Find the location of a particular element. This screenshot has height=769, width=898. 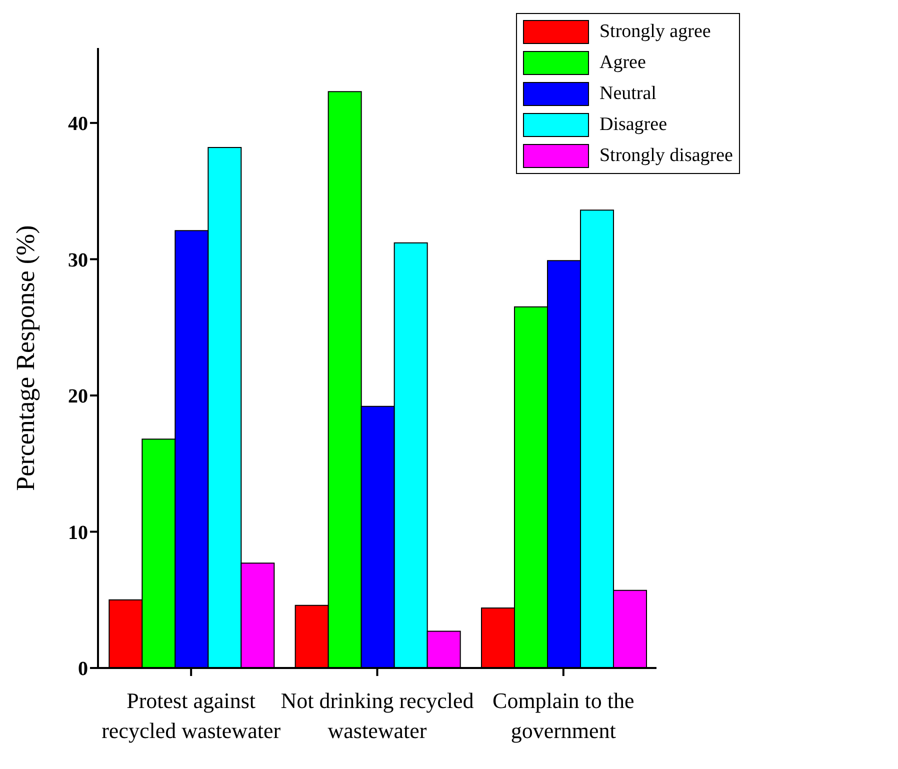

x-tick-label: Complain to the government is located at coordinates (563, 715).